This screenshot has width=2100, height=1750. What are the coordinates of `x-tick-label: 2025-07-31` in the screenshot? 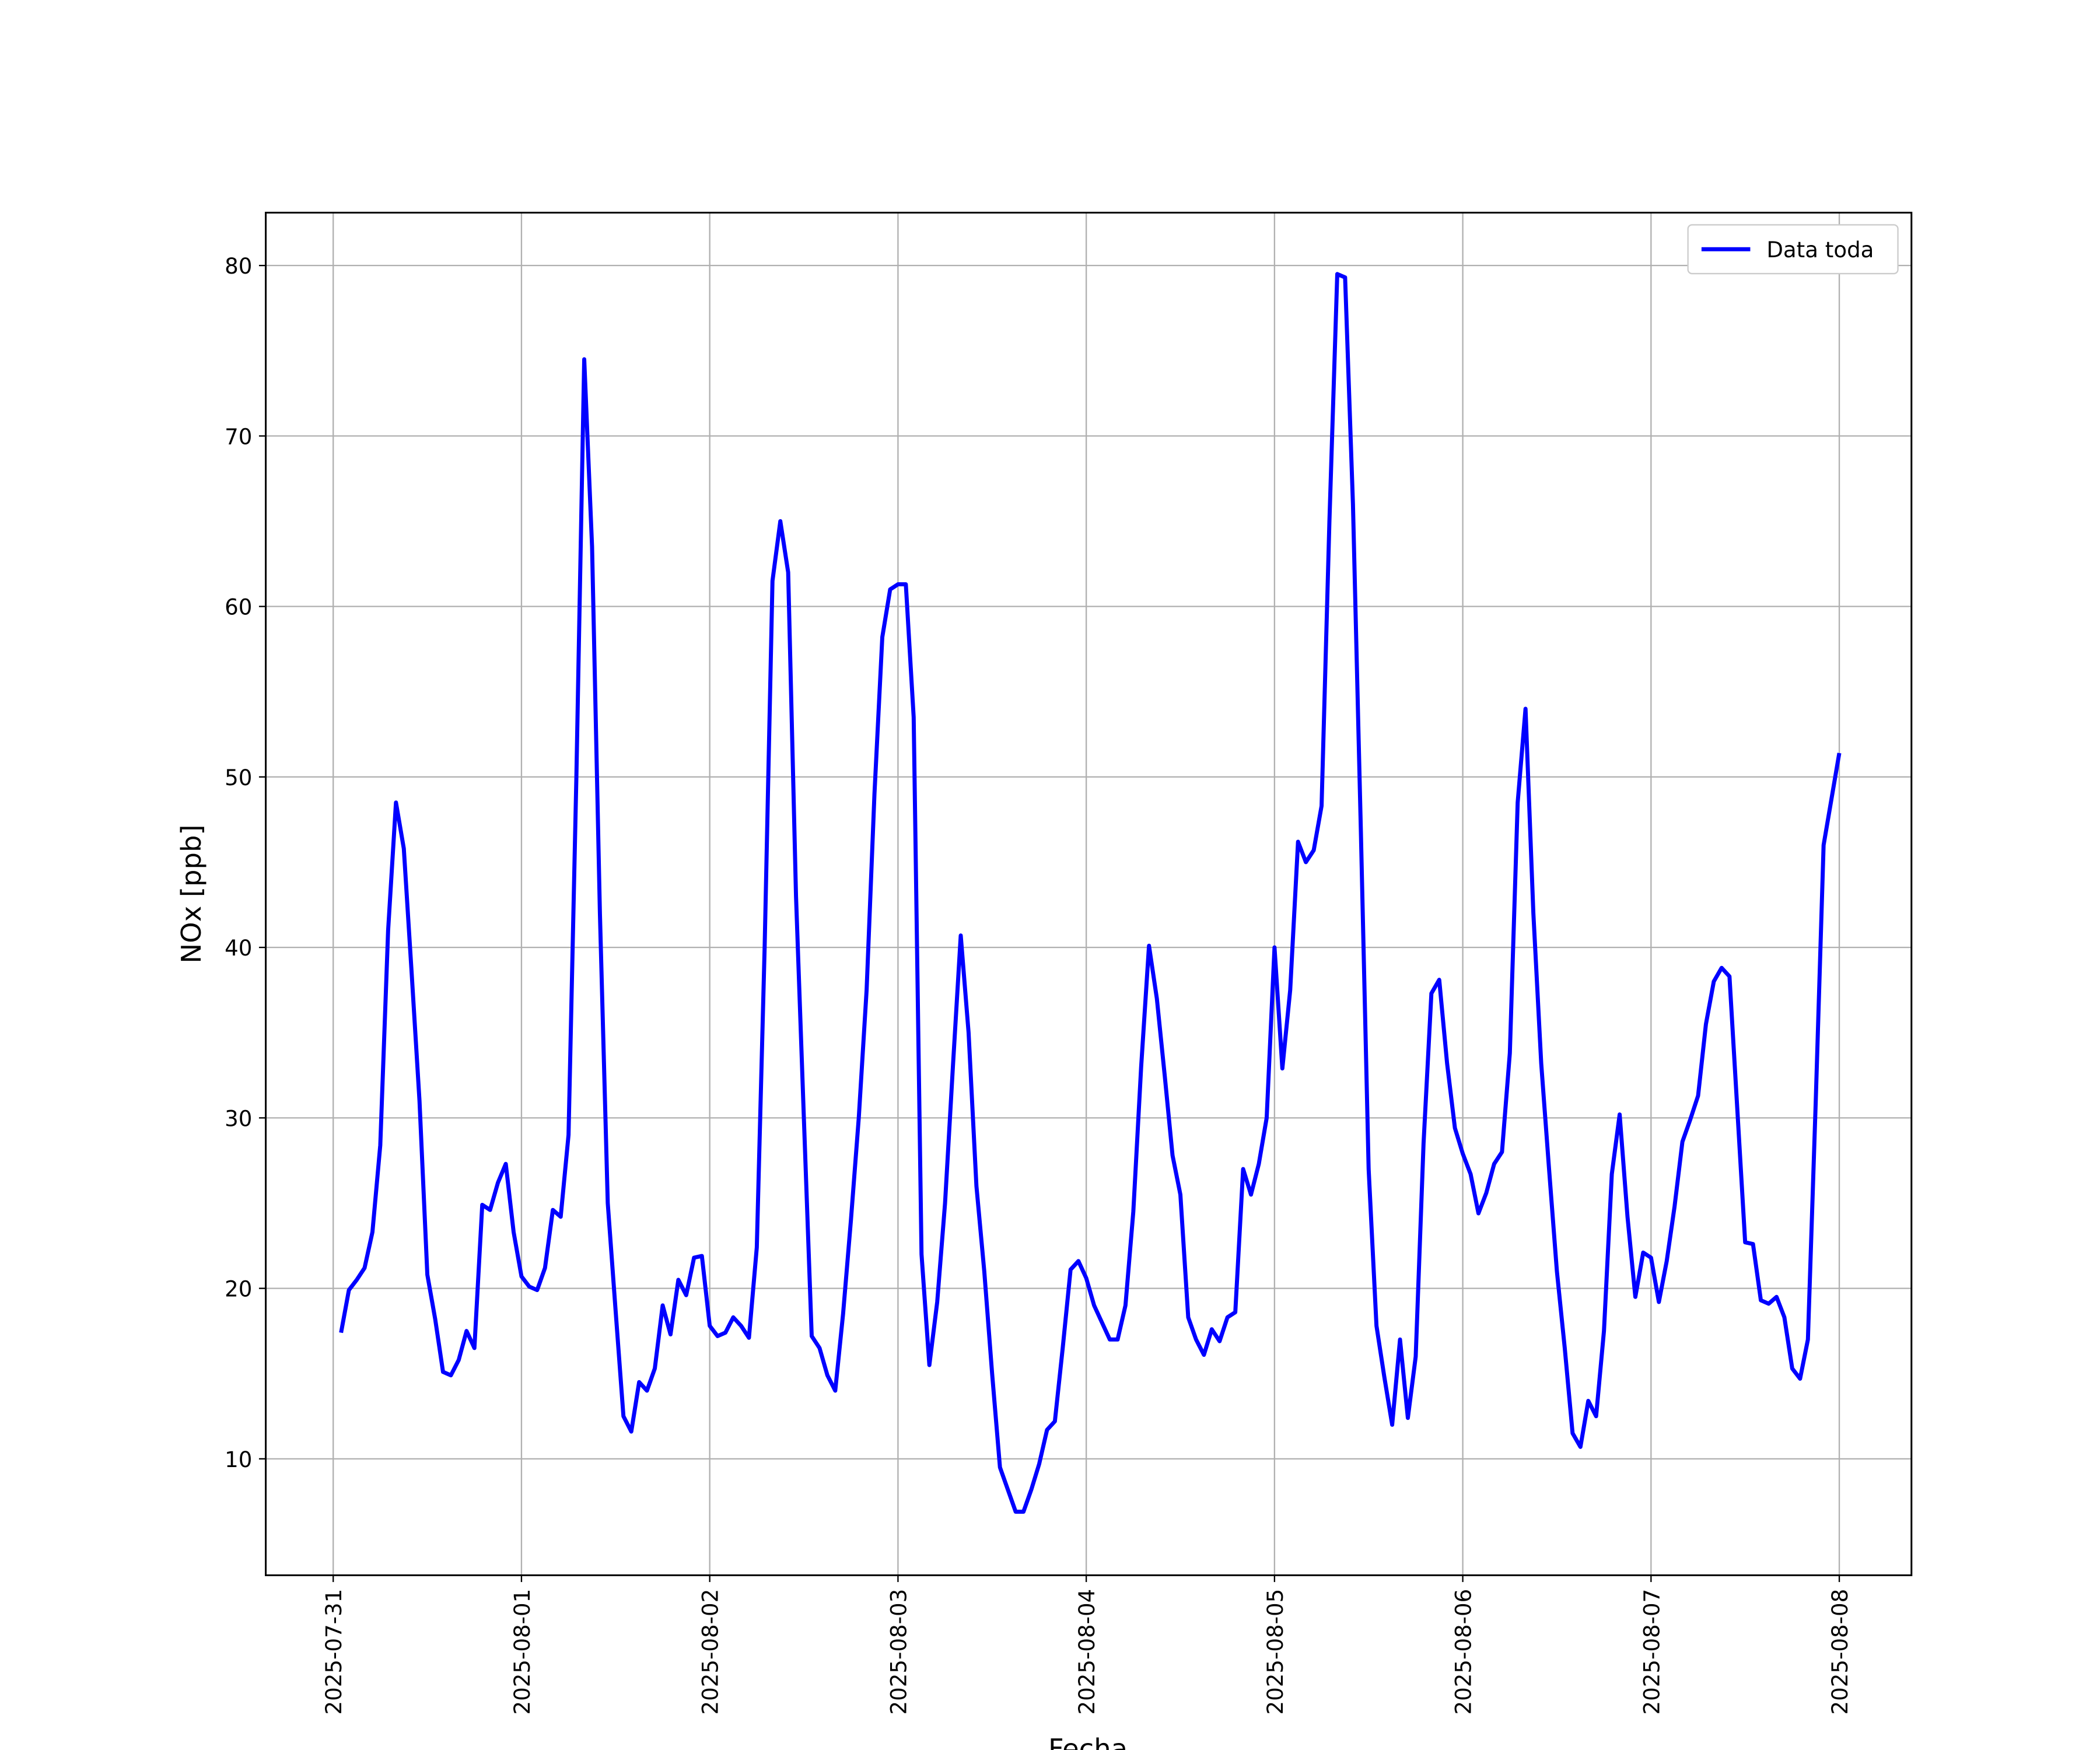 It's located at (333, 1652).